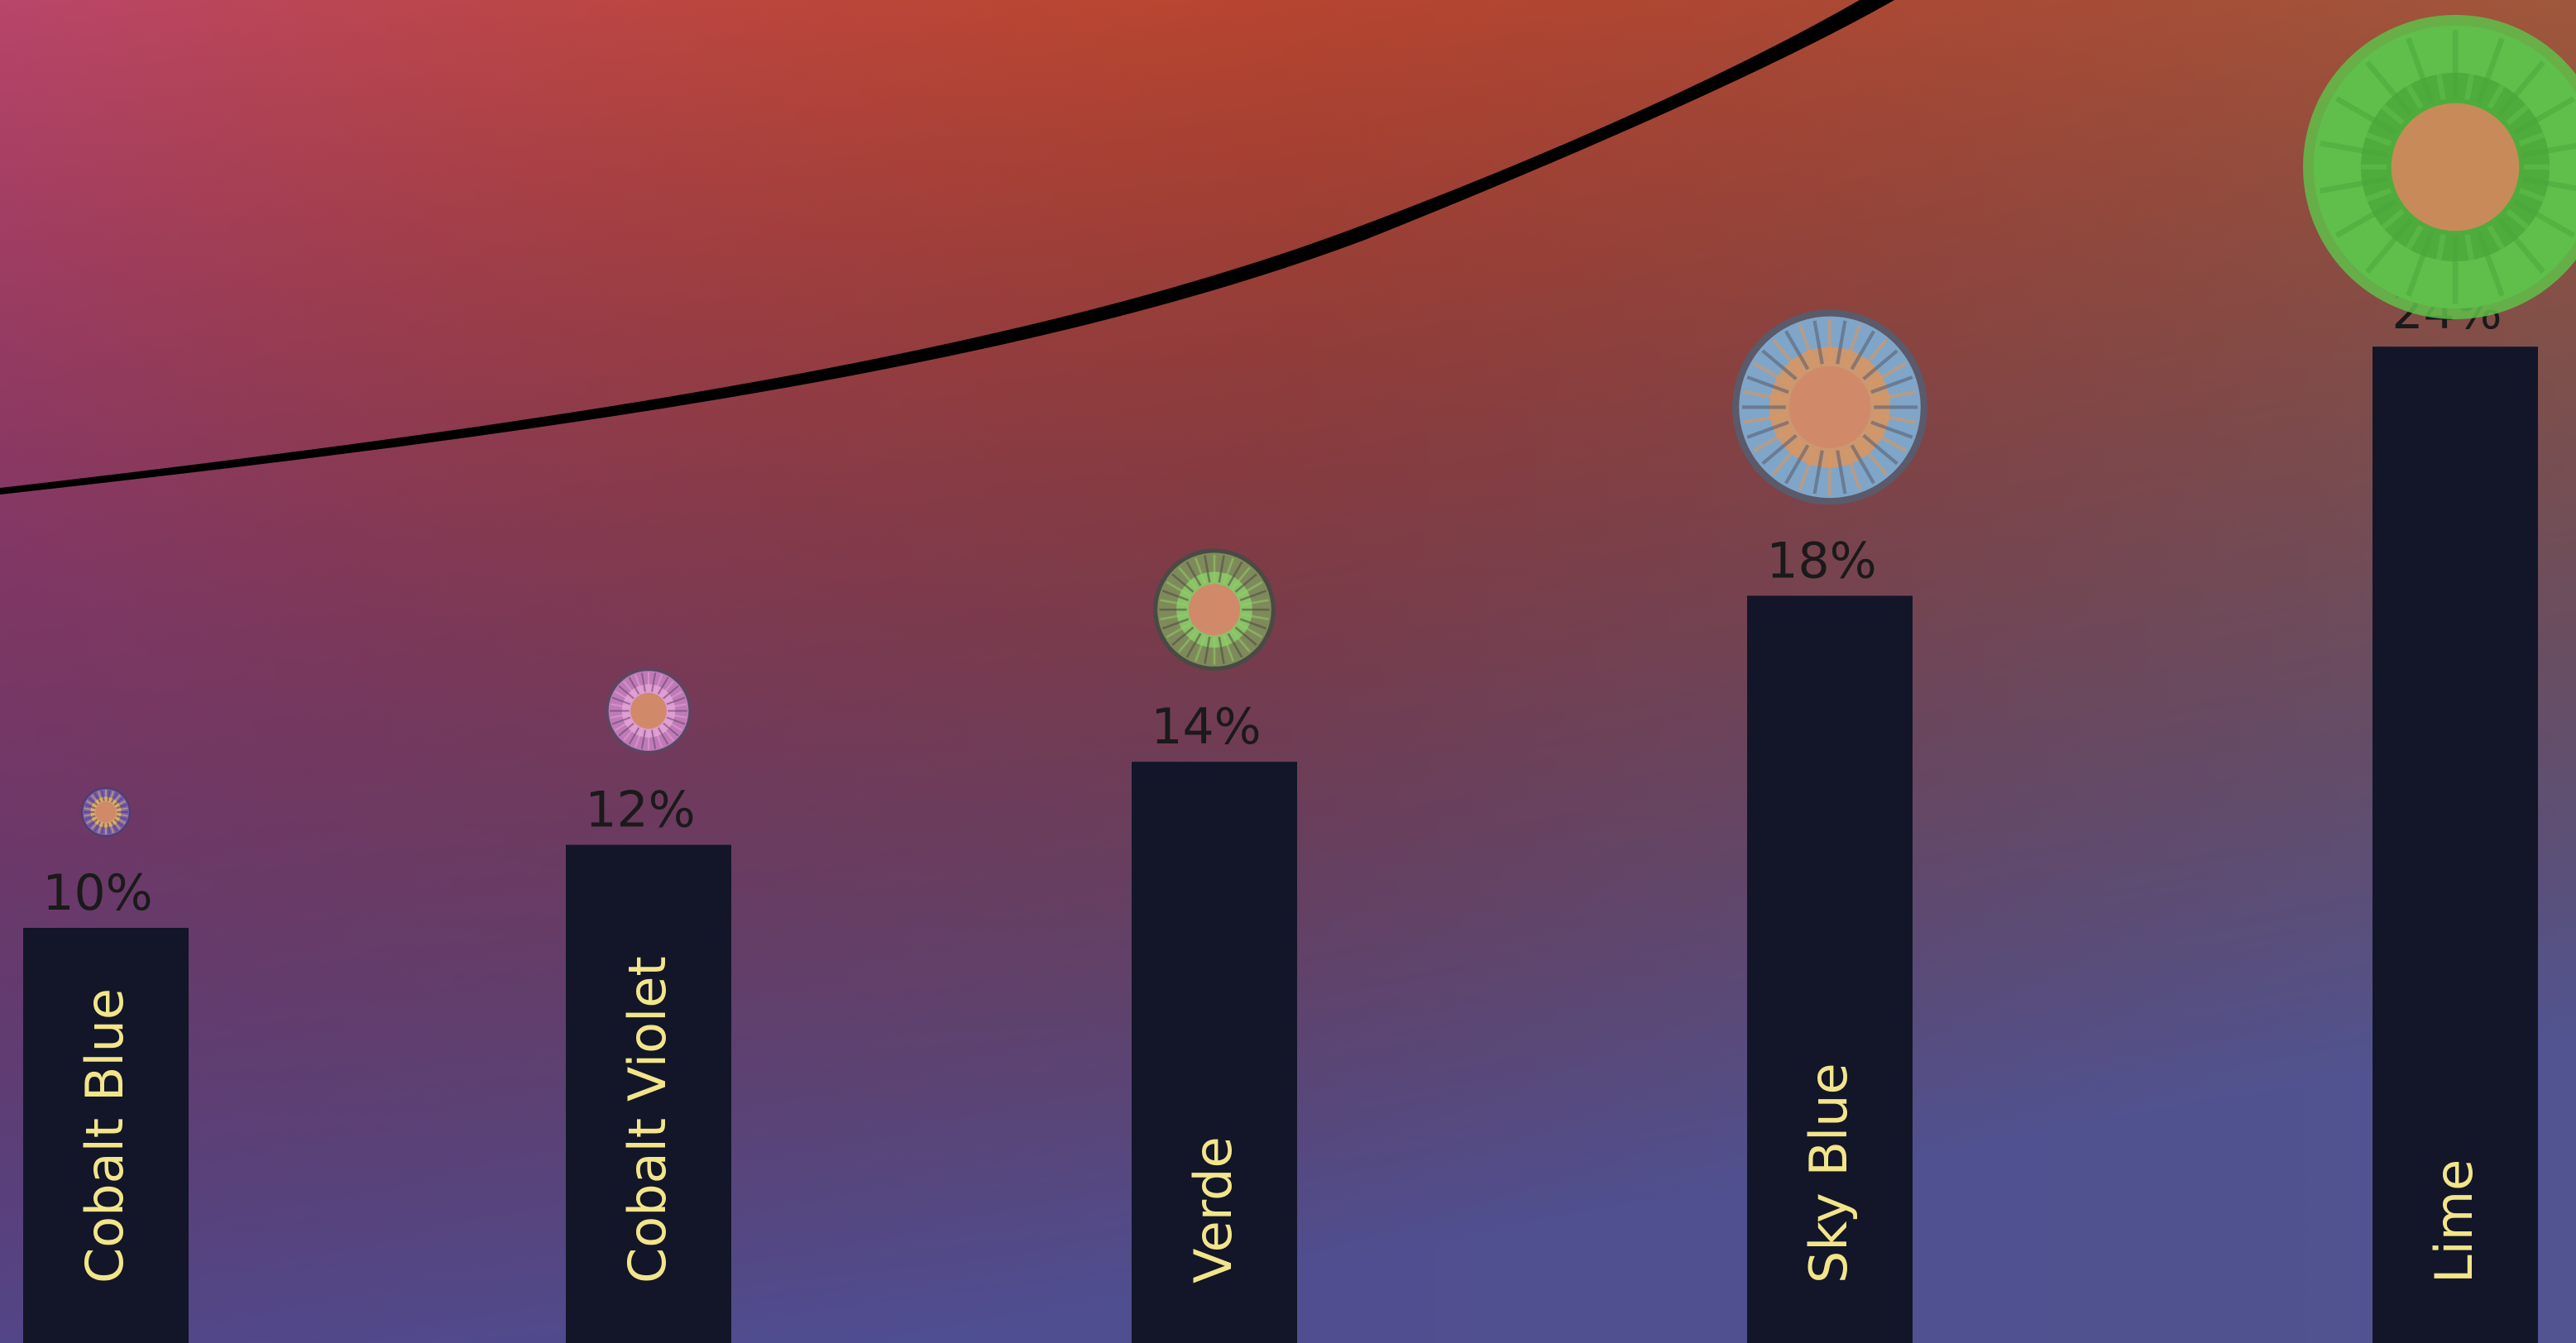 This screenshot has height=1343, width=2576. I want to click on category-label: Cobalt Blue, so click(105, 1135).